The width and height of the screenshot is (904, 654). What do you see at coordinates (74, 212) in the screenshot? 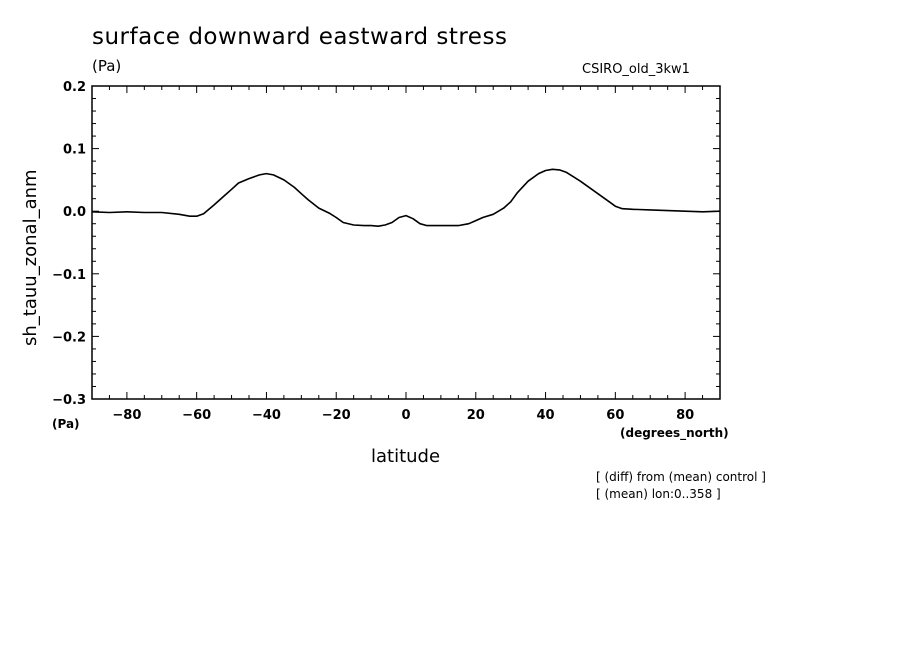
I see `y-tick-label: 0.0` at bounding box center [74, 212].